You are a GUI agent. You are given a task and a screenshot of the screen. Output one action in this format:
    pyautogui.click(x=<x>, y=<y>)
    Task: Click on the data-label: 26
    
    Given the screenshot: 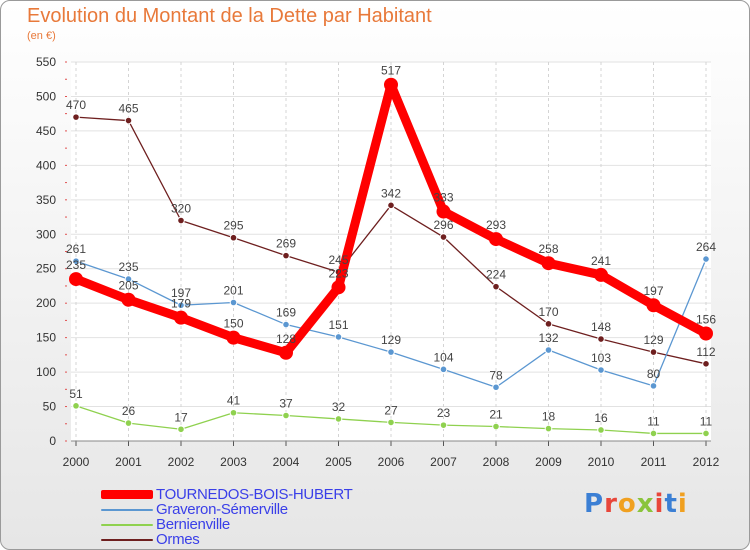 What is the action you would take?
    pyautogui.click(x=129, y=411)
    